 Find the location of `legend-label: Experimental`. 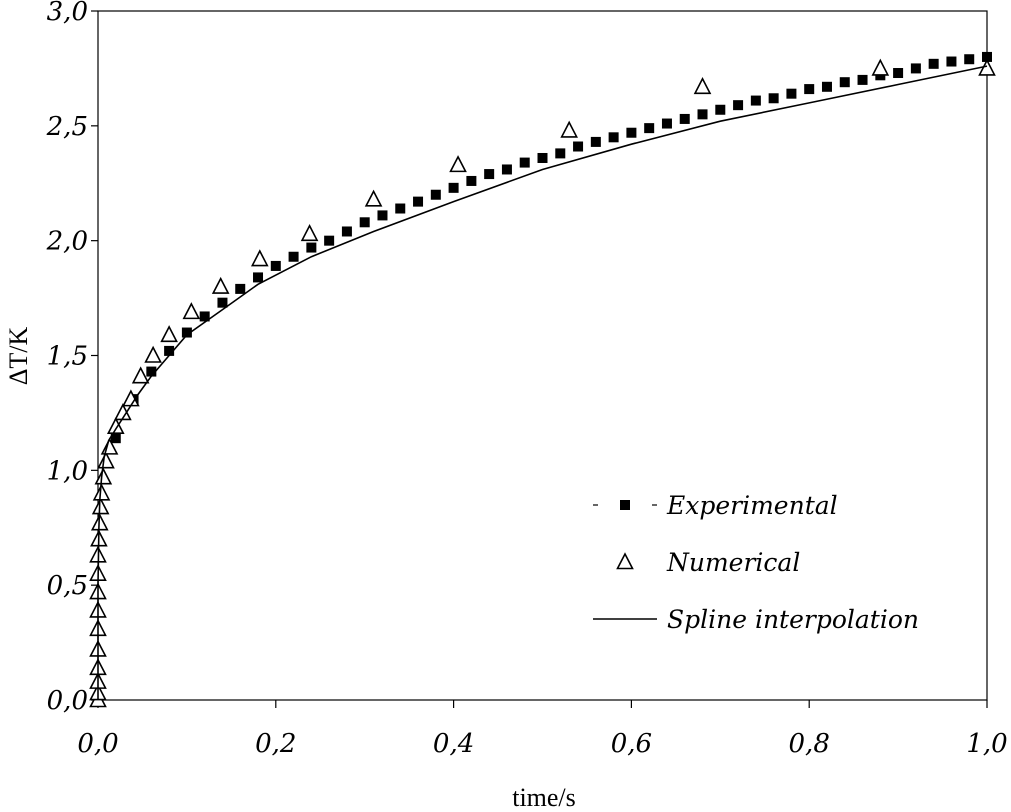

legend-label: Experimental is located at coordinates (752, 505).